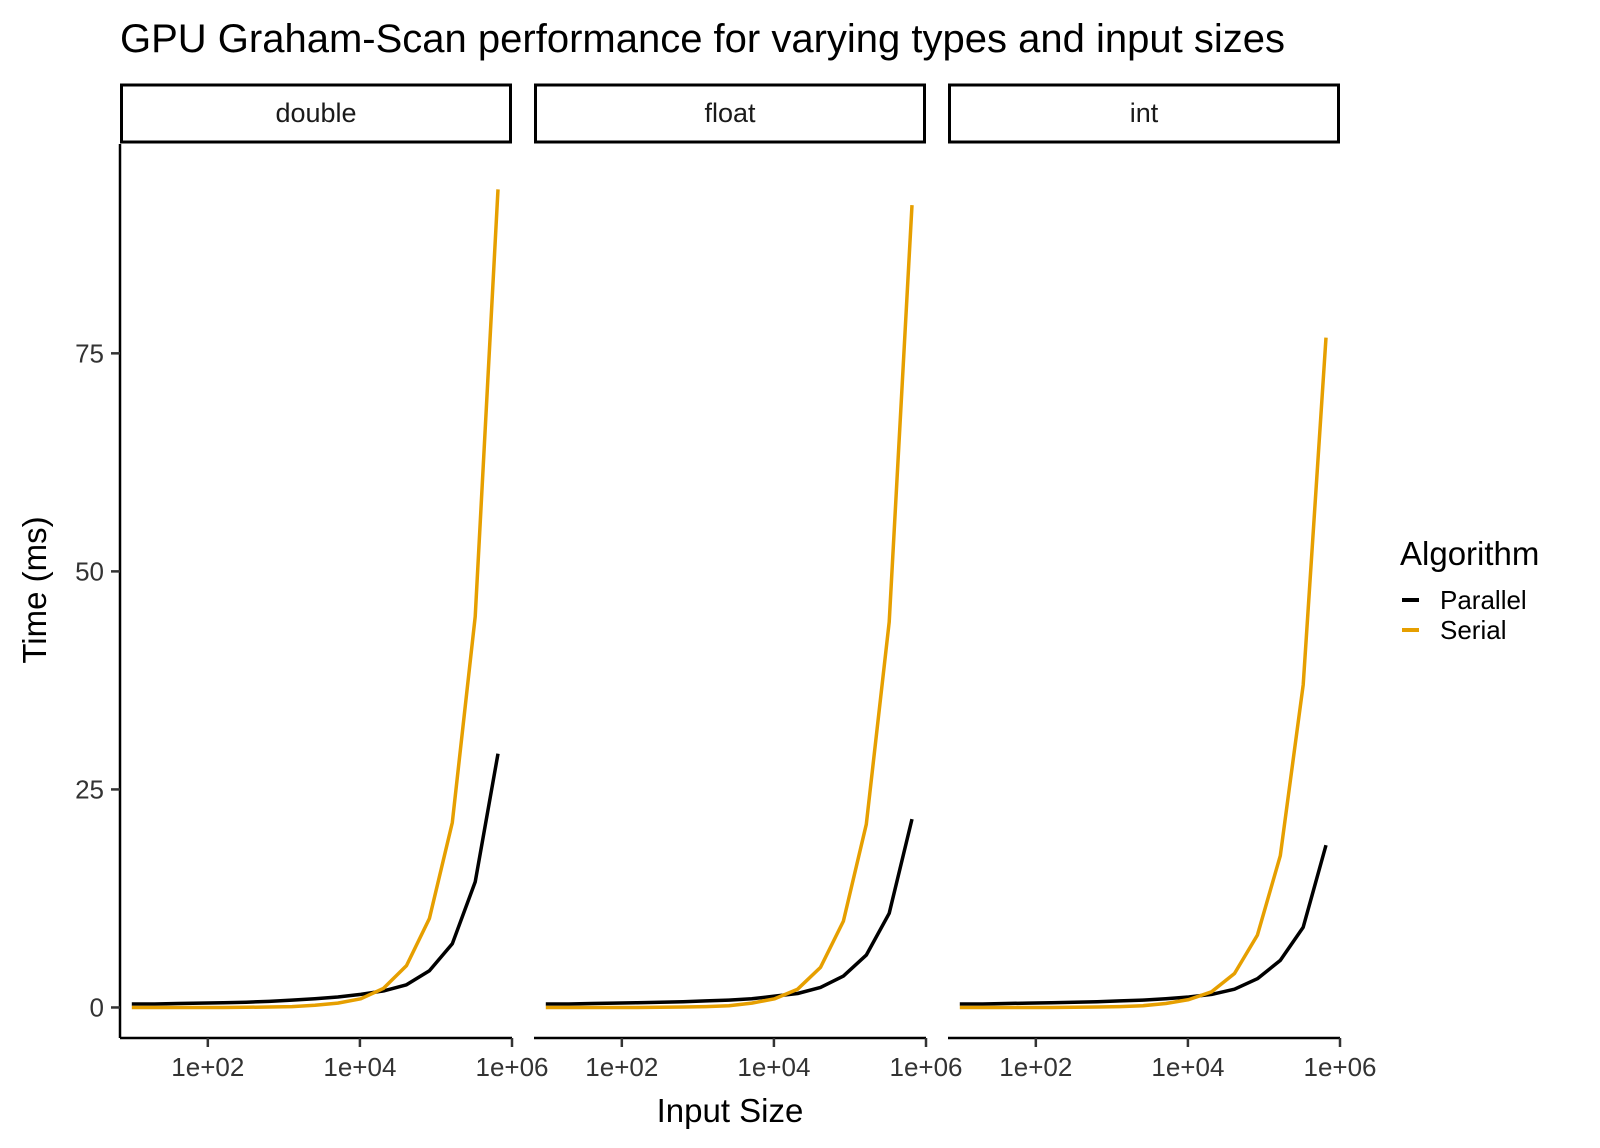  What do you see at coordinates (729, 912) in the screenshot?
I see `series-line-parallel-float` at bounding box center [729, 912].